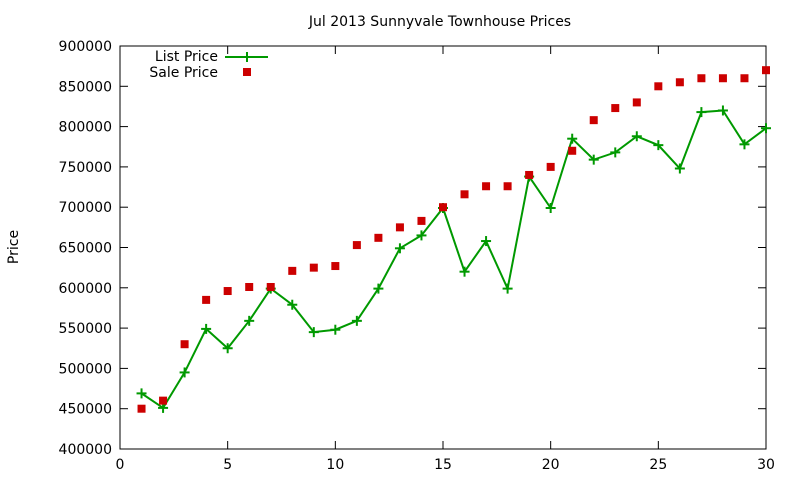 The height and width of the screenshot is (480, 800). I want to click on y-tick-label: 700000, so click(85, 208).